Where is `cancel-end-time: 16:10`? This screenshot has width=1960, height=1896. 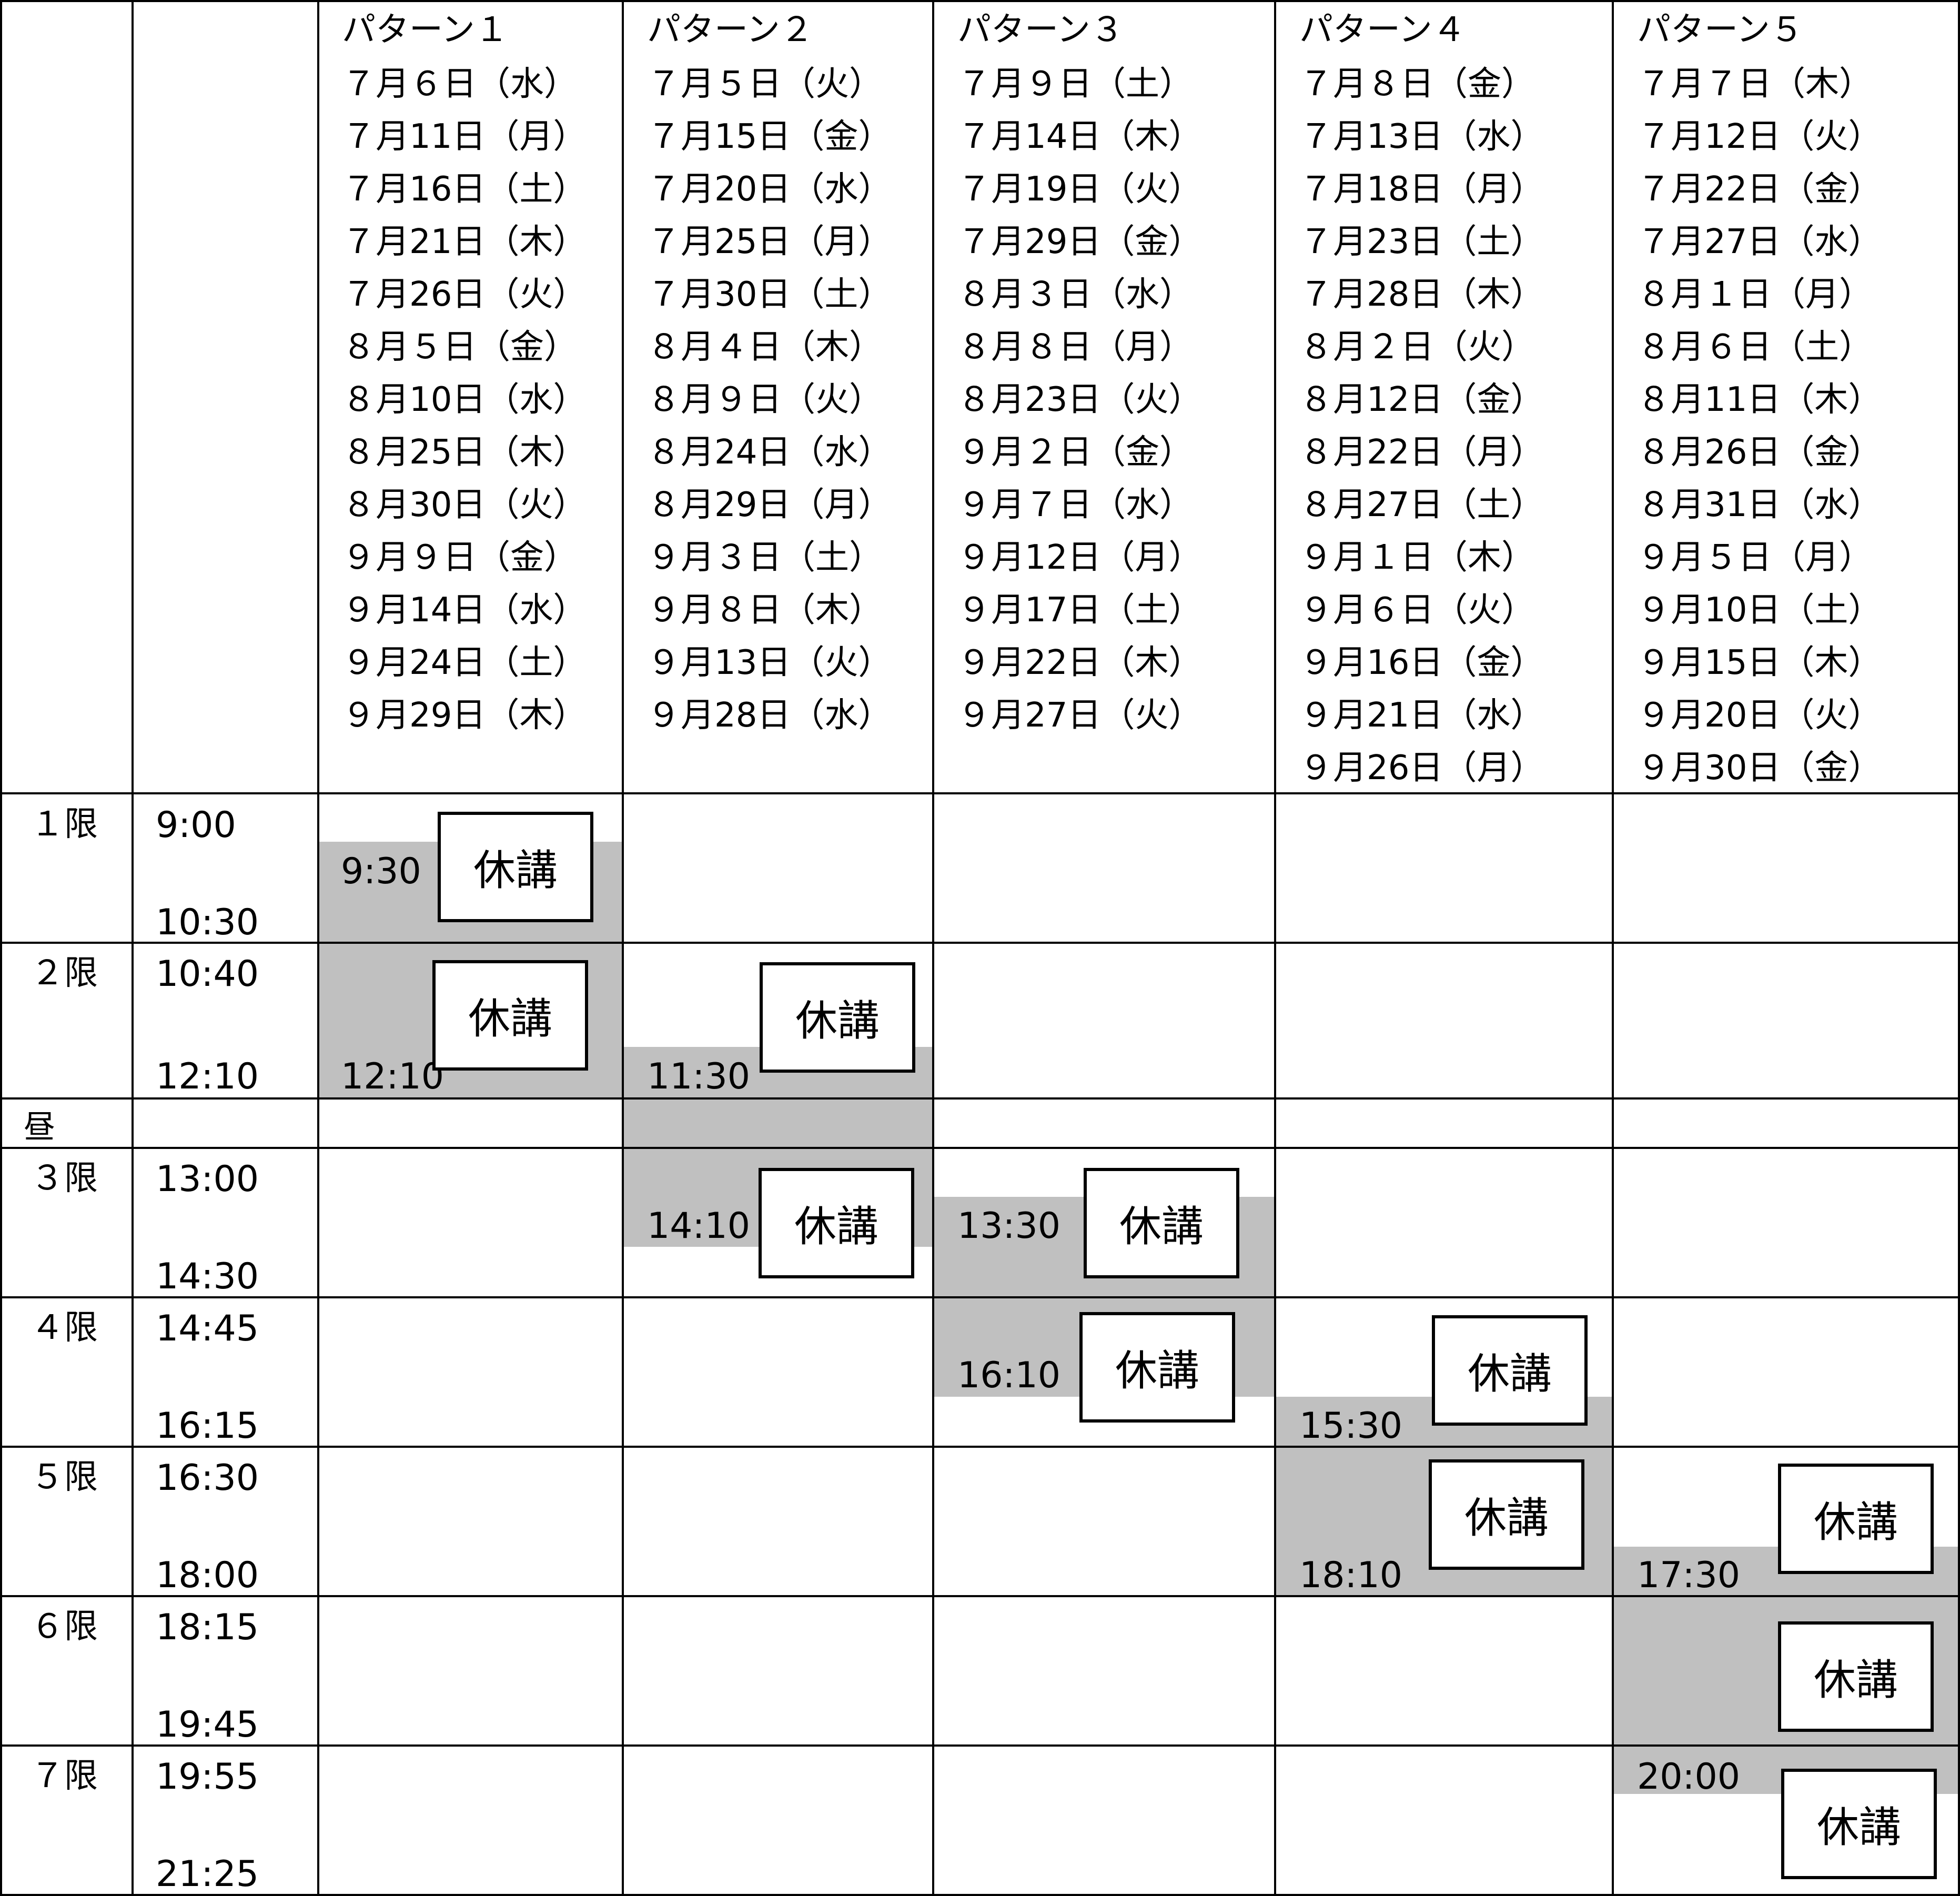 cancel-end-time: 16:10 is located at coordinates (1008, 1375).